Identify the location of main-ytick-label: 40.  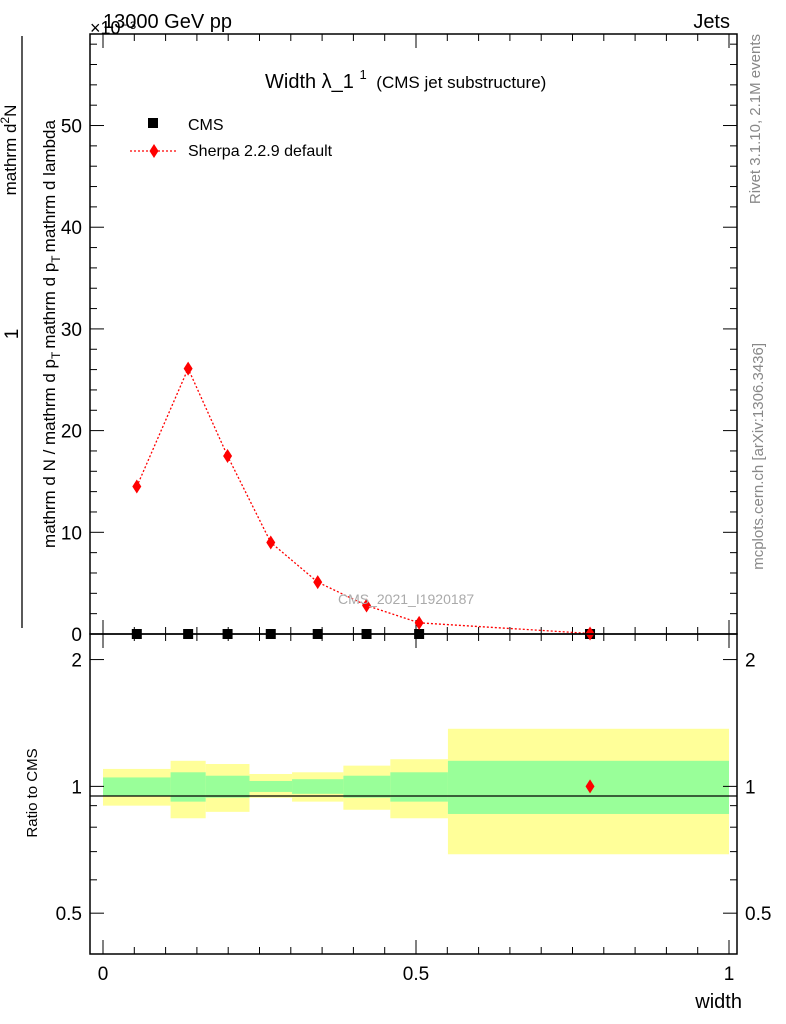
(71, 228).